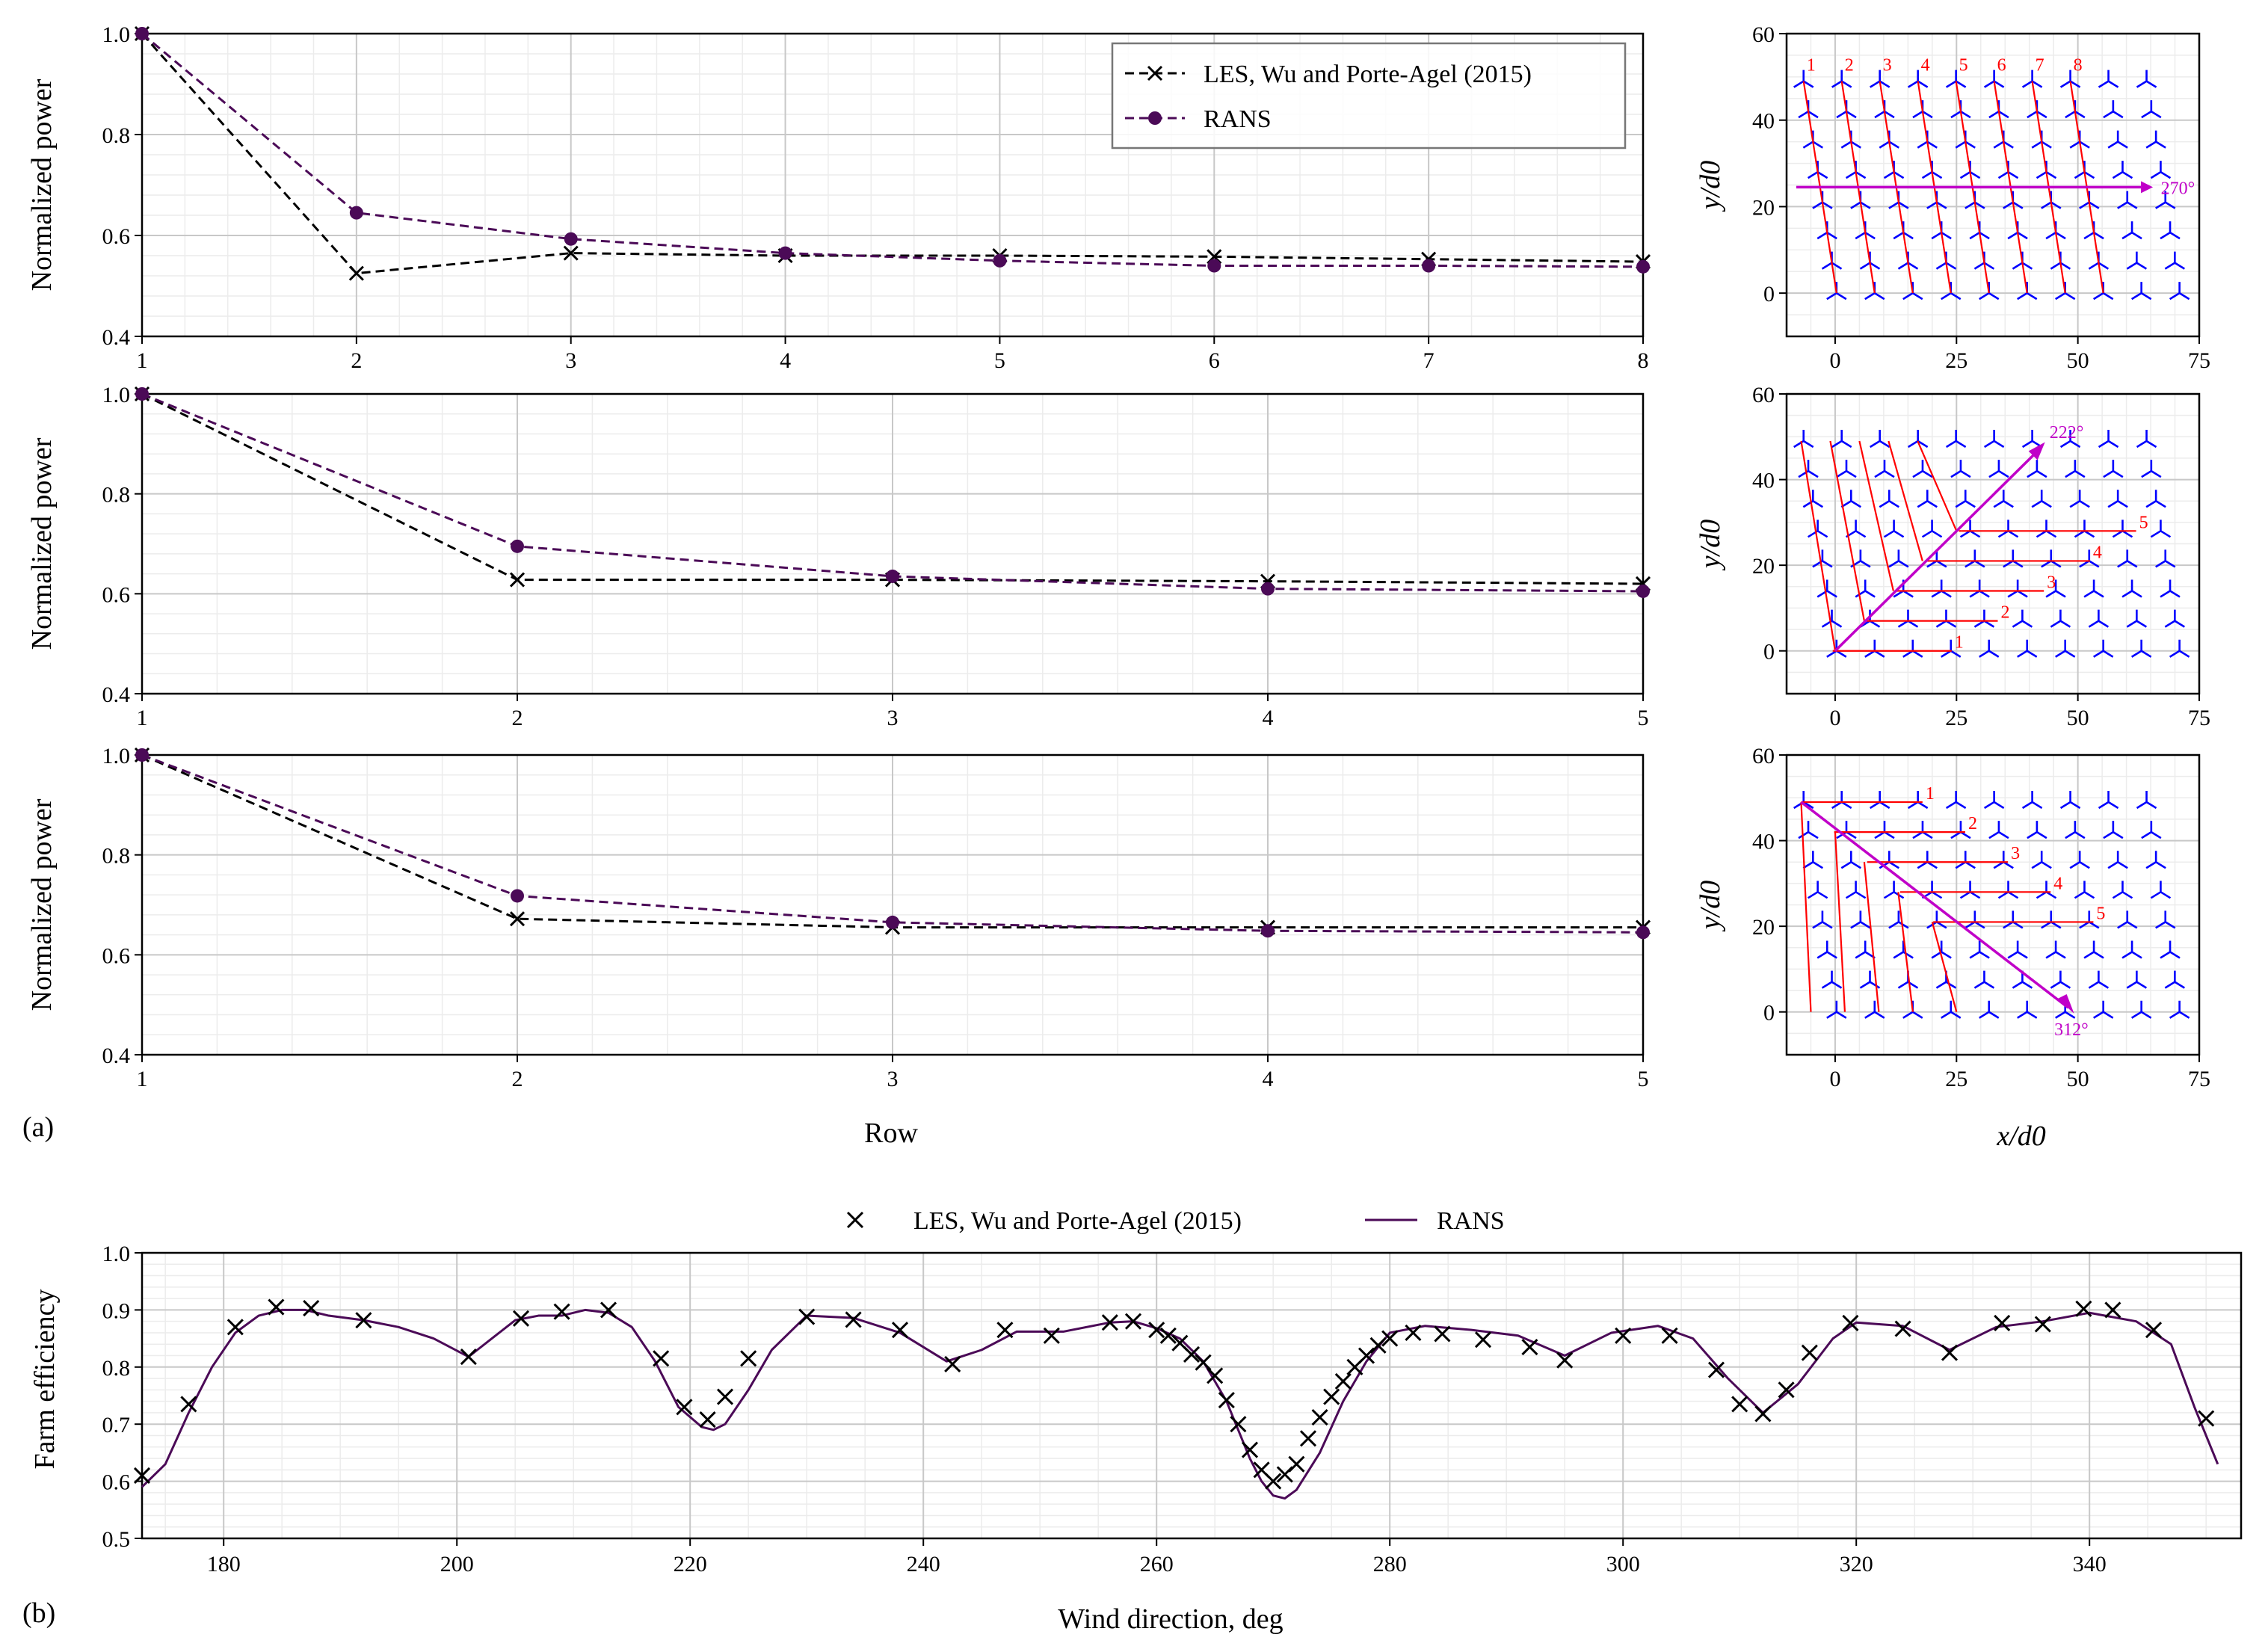 This screenshot has height=1652, width=2268. Describe the element at coordinates (517, 1079) in the screenshot. I see `x-tick-label: 2` at that location.